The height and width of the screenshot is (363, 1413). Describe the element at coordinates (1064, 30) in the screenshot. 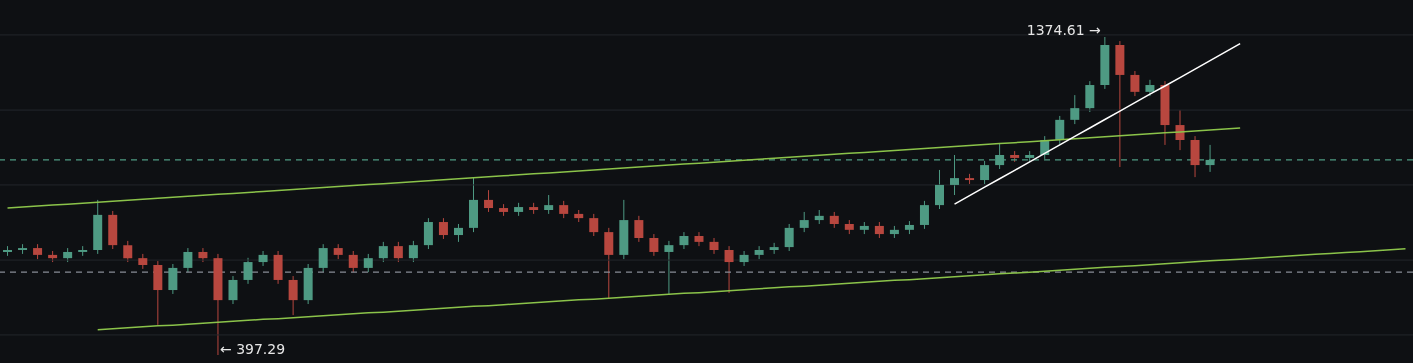

I see `annotation: 1374.61 →` at that location.